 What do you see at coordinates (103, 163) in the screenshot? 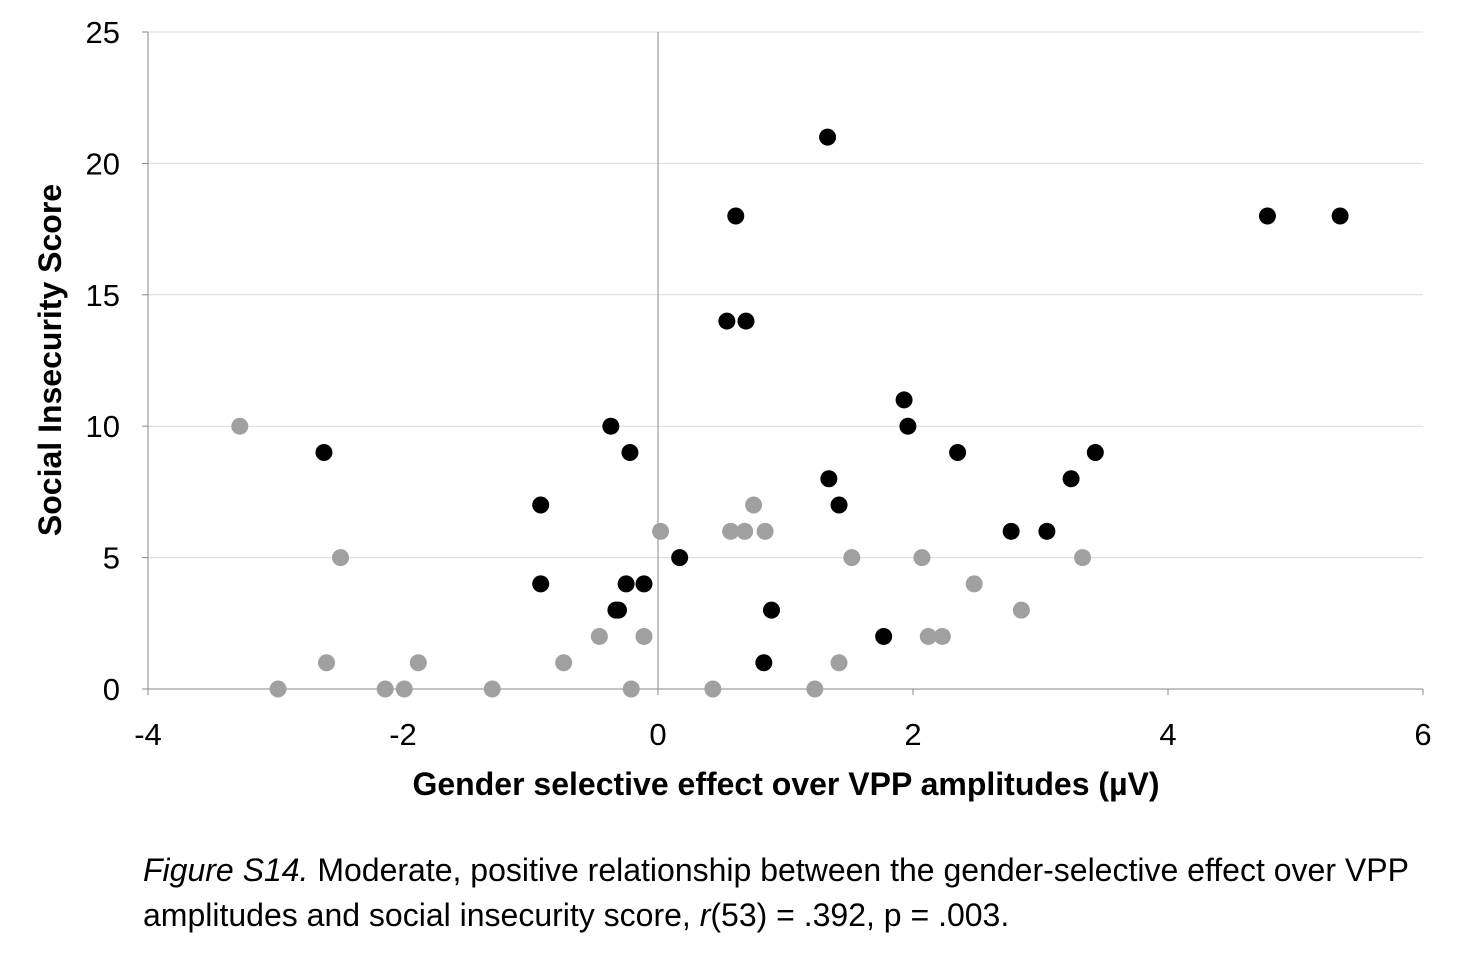
I see `y-tick-label-20: 20` at bounding box center [103, 163].